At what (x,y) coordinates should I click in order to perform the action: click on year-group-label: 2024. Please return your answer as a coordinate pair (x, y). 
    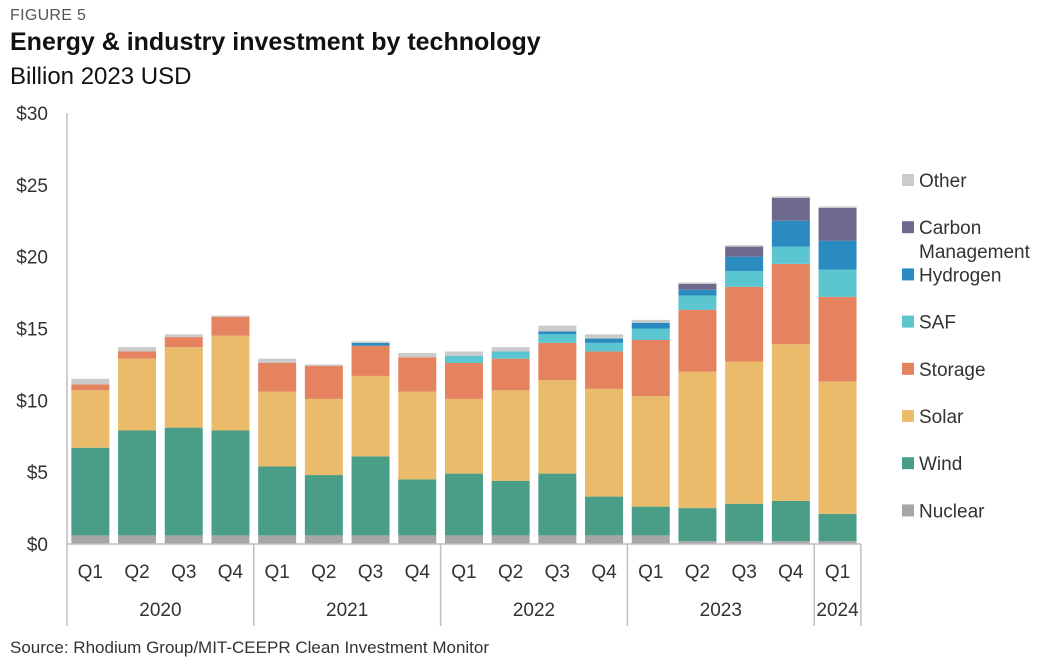
    Looking at the image, I should click on (837, 610).